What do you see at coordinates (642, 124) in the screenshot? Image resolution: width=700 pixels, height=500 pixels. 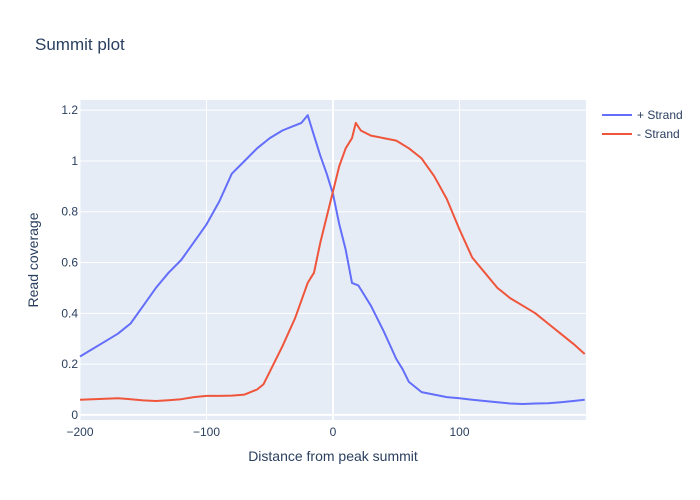 I see `legend: + Strand - Strand` at bounding box center [642, 124].